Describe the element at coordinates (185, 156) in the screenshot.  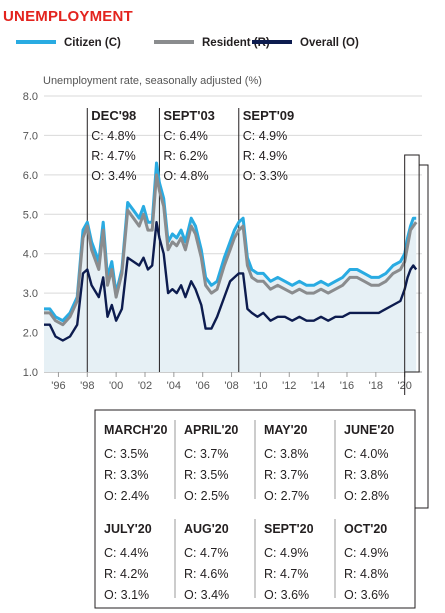
I see `annotation-value: R: 6.2%` at that location.